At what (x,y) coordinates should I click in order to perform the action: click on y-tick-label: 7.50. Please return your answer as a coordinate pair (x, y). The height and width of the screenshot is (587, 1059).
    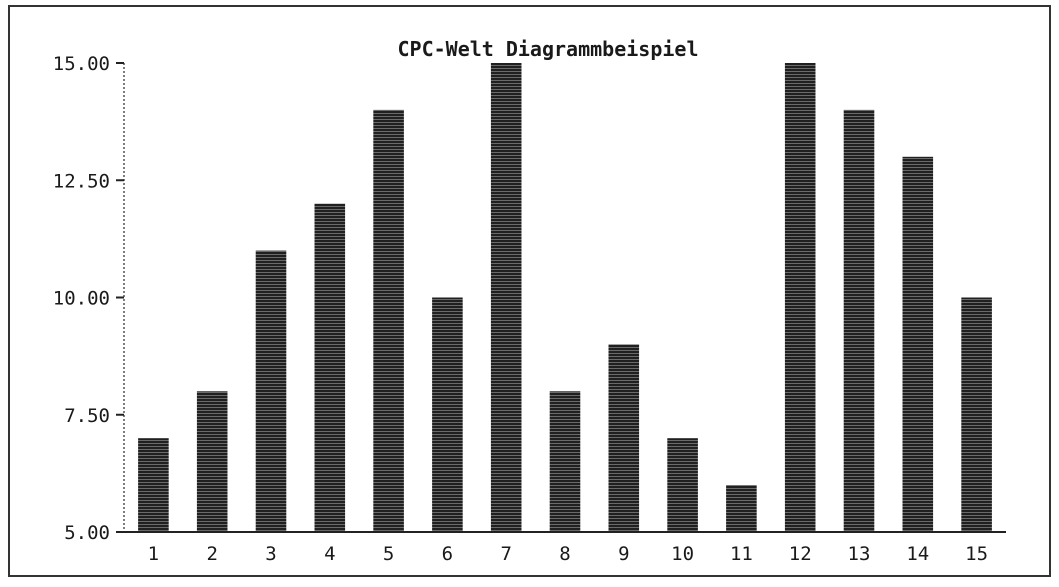
    Looking at the image, I should click on (87, 416).